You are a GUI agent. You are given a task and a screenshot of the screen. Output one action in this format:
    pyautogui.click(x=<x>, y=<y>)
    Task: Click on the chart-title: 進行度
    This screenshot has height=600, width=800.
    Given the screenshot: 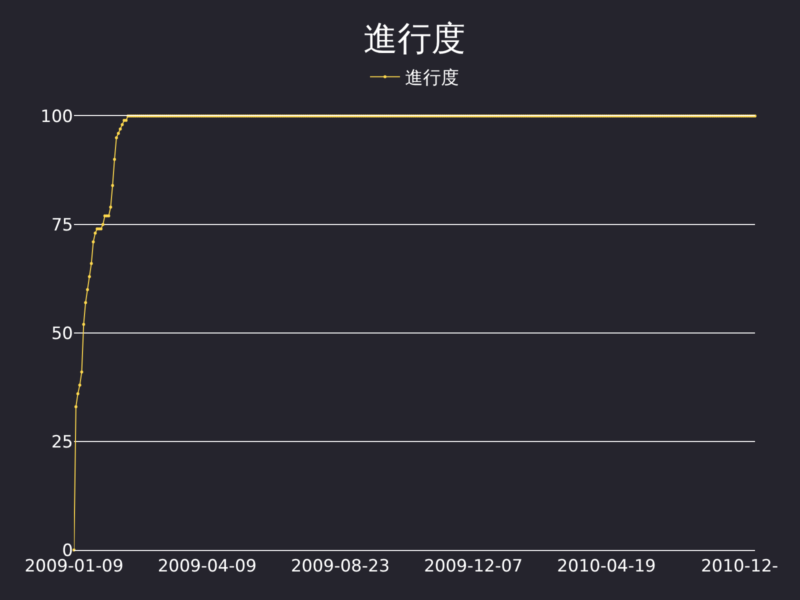 What is the action you would take?
    pyautogui.click(x=415, y=38)
    